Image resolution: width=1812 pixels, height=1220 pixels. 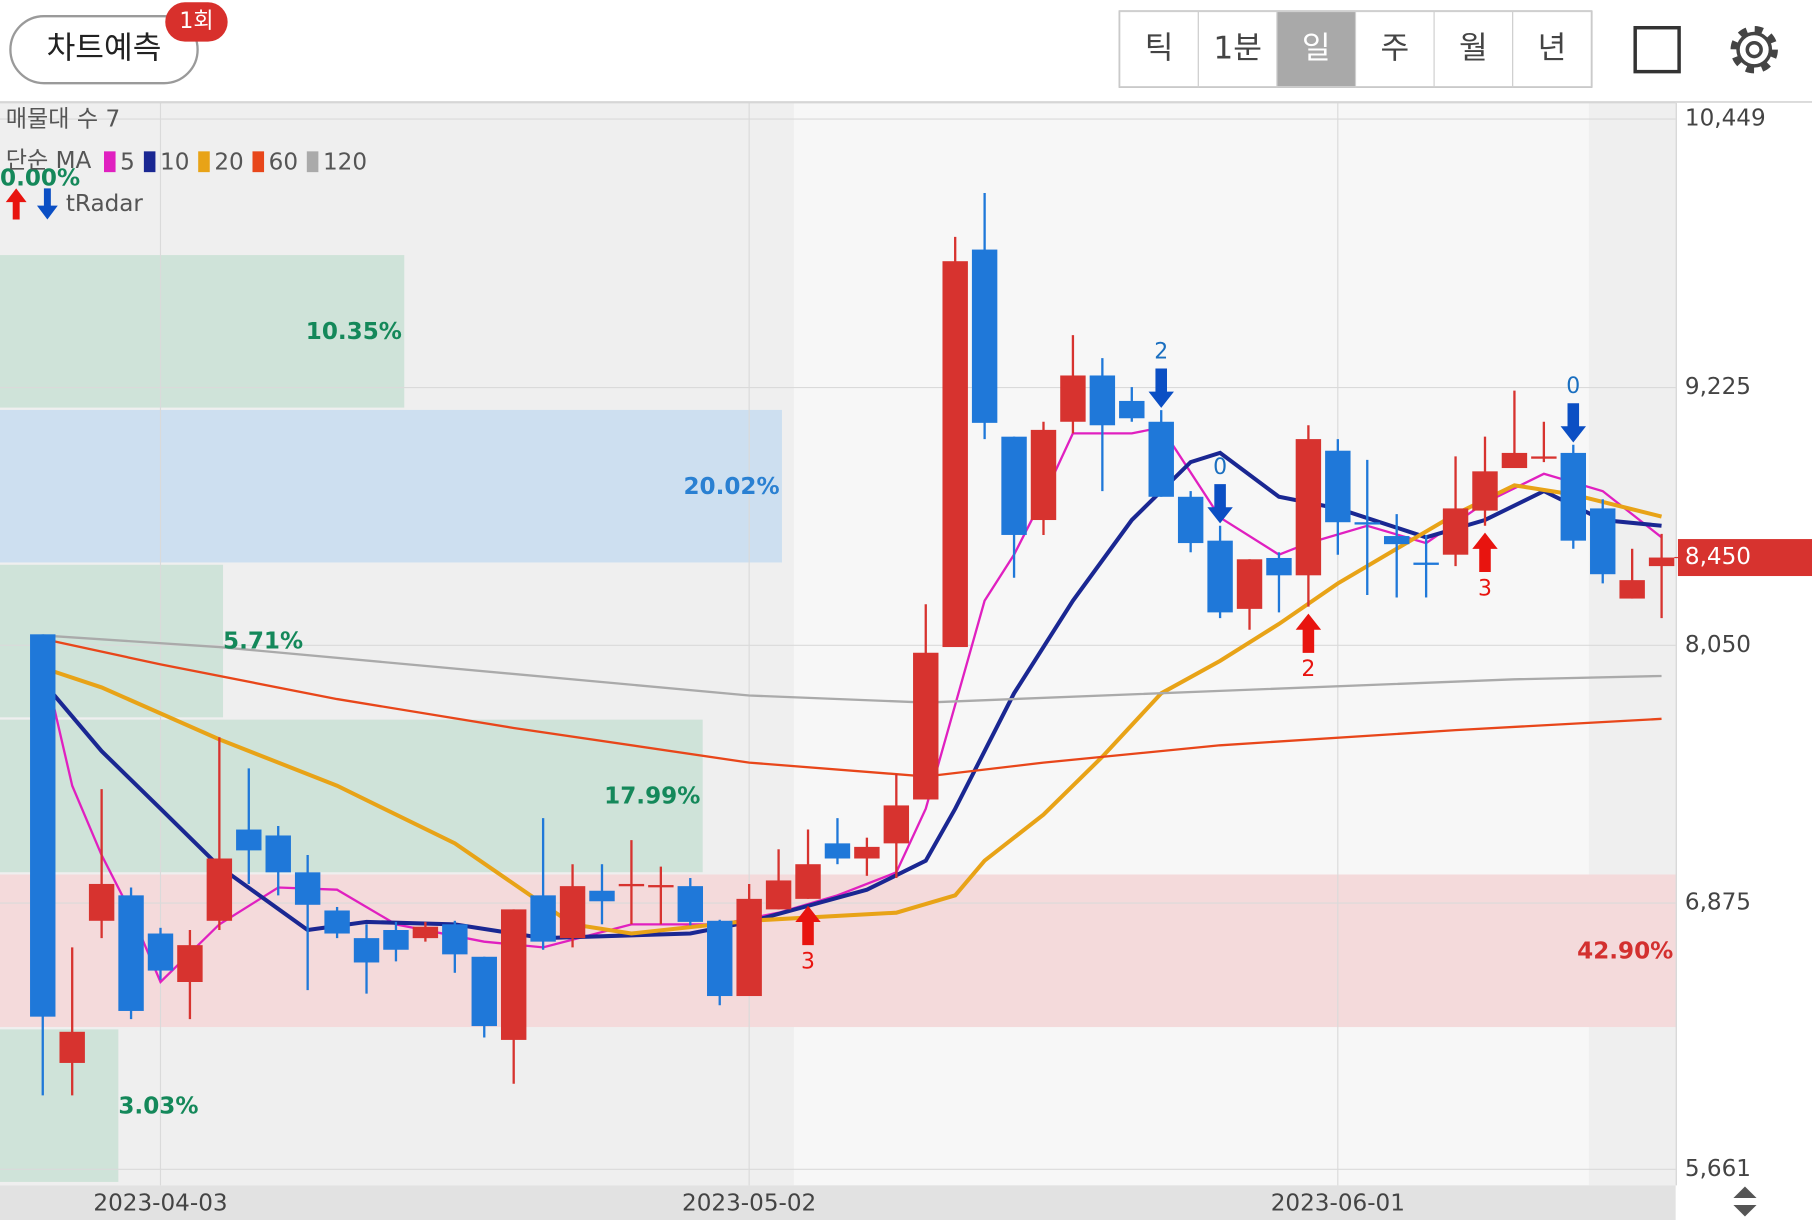 I want to click on y-tick-label: 5,661, so click(x=1718, y=1169).